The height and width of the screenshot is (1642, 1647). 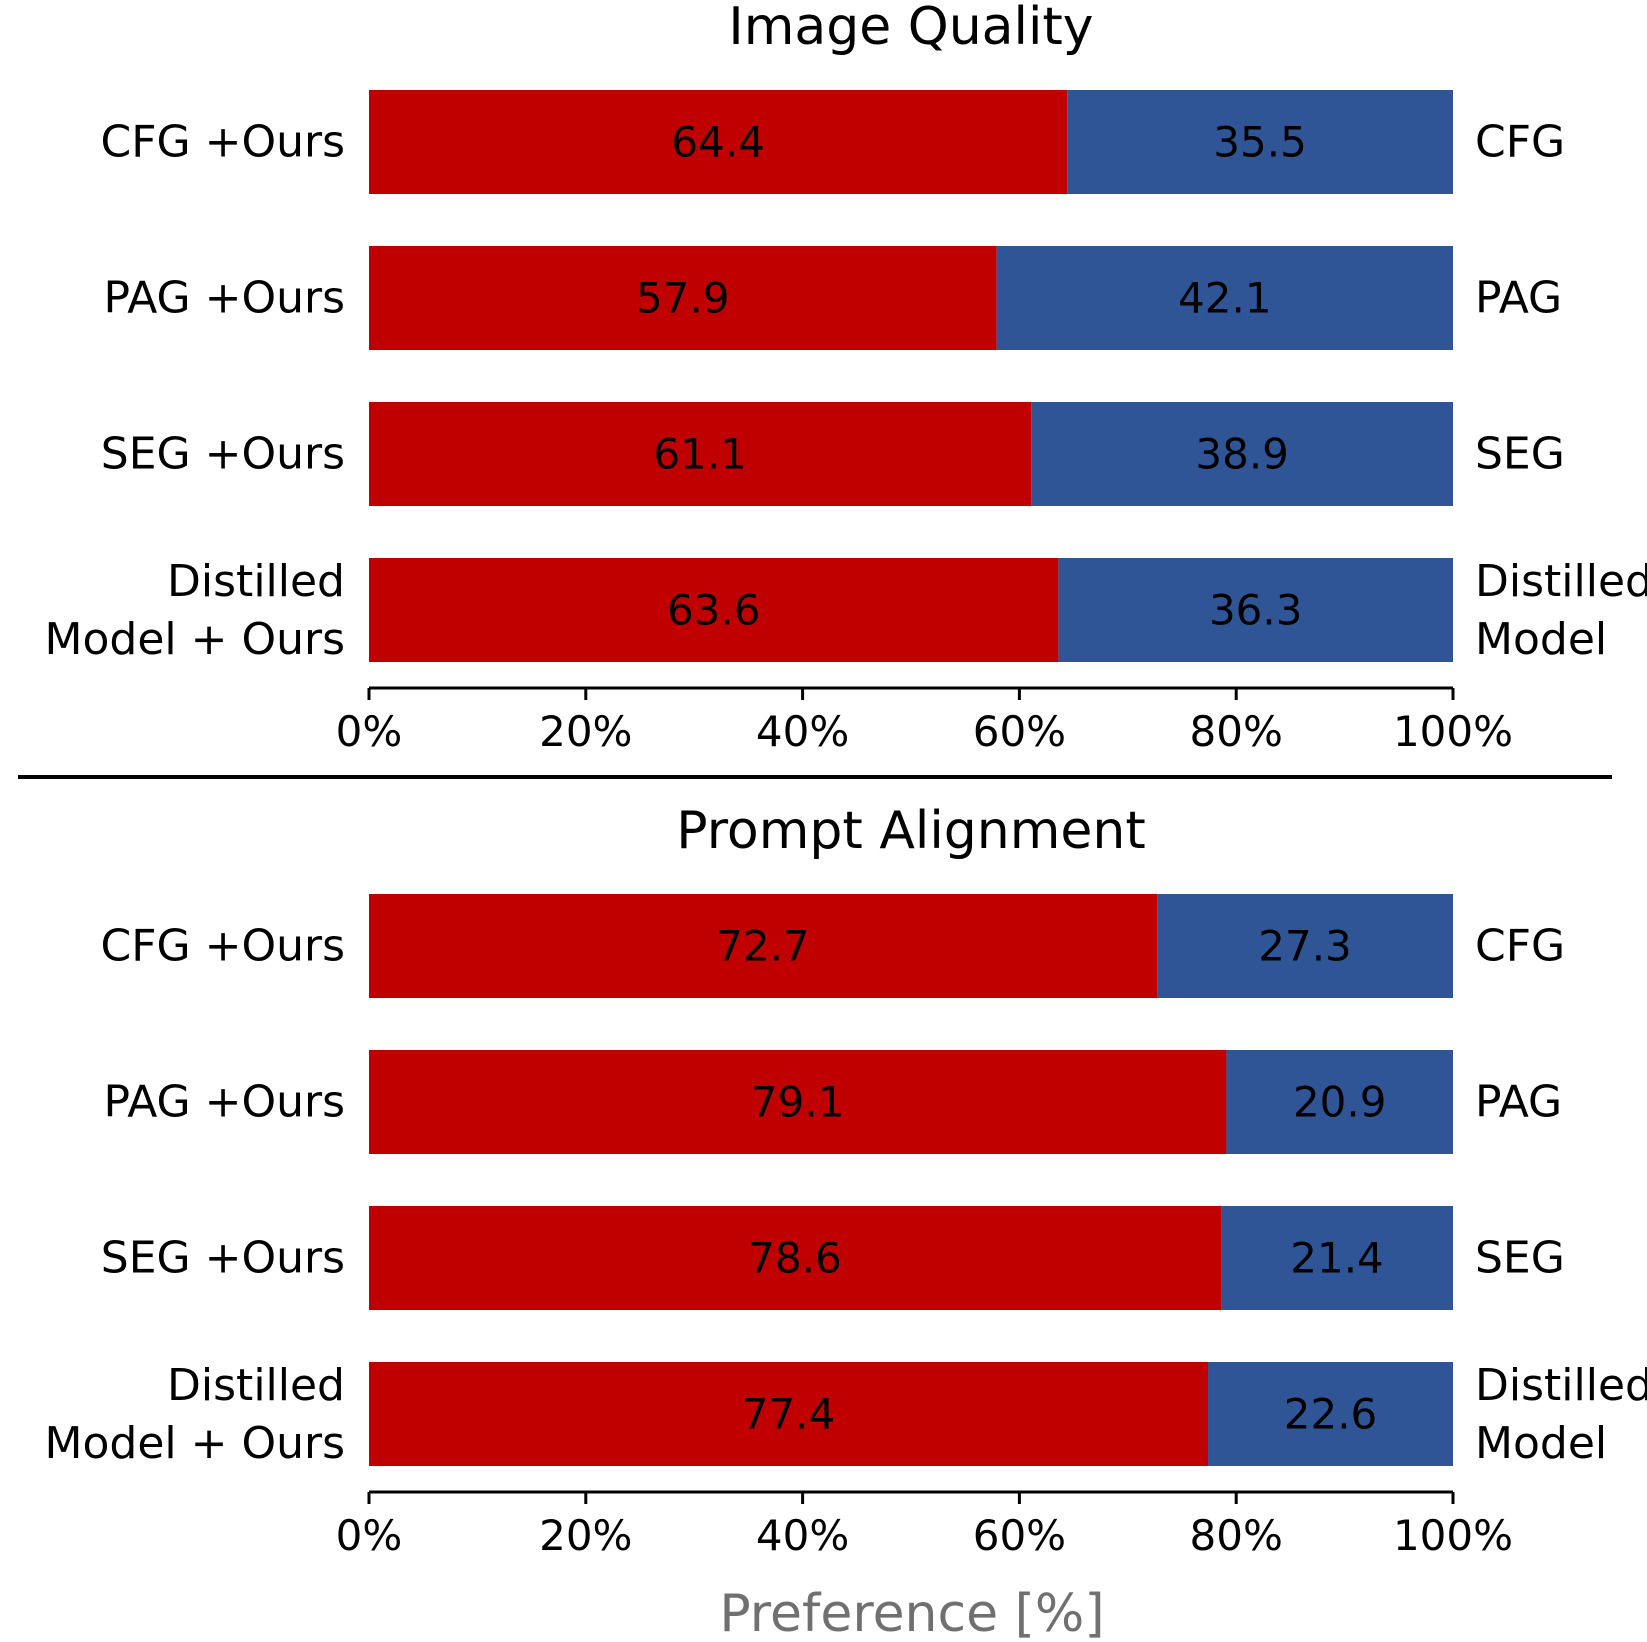 What do you see at coordinates (911, 831) in the screenshot?
I see `chart-title: Prompt Alignment` at bounding box center [911, 831].